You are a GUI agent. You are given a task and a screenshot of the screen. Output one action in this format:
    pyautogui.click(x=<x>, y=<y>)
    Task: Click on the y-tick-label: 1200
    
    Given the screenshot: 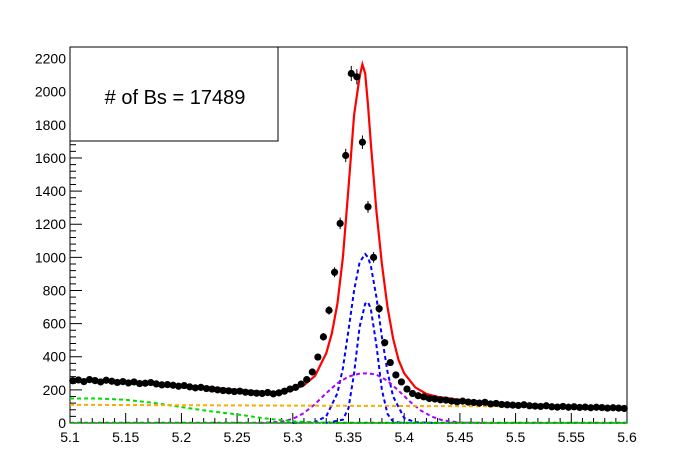 What is the action you would take?
    pyautogui.click(x=50, y=224)
    